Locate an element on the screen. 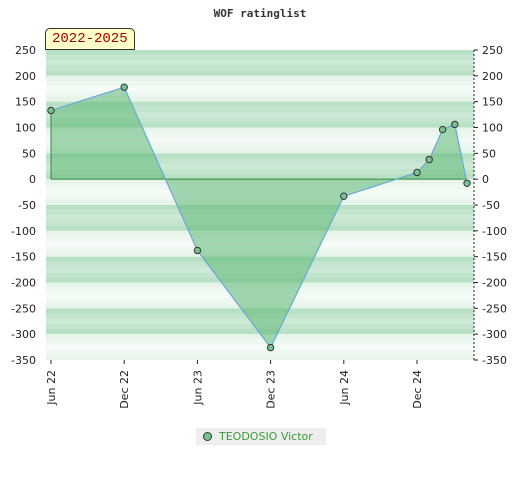  y-tick-label: -200 is located at coordinates (23, 283).